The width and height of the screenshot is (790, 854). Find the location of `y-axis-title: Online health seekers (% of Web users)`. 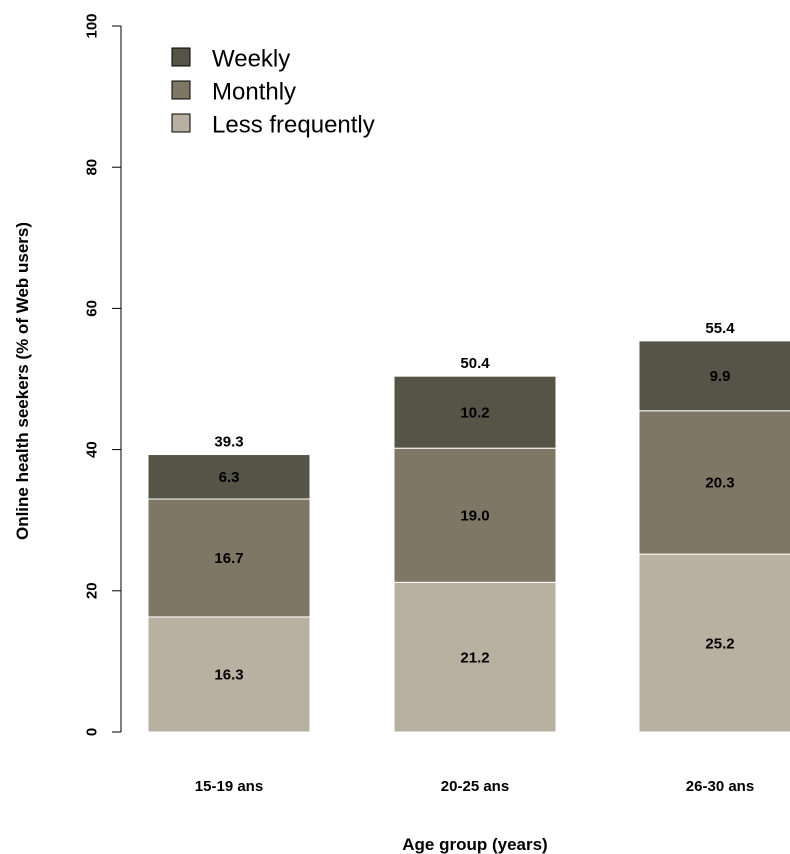

y-axis-title: Online health seekers (% of Web users) is located at coordinates (22, 381).